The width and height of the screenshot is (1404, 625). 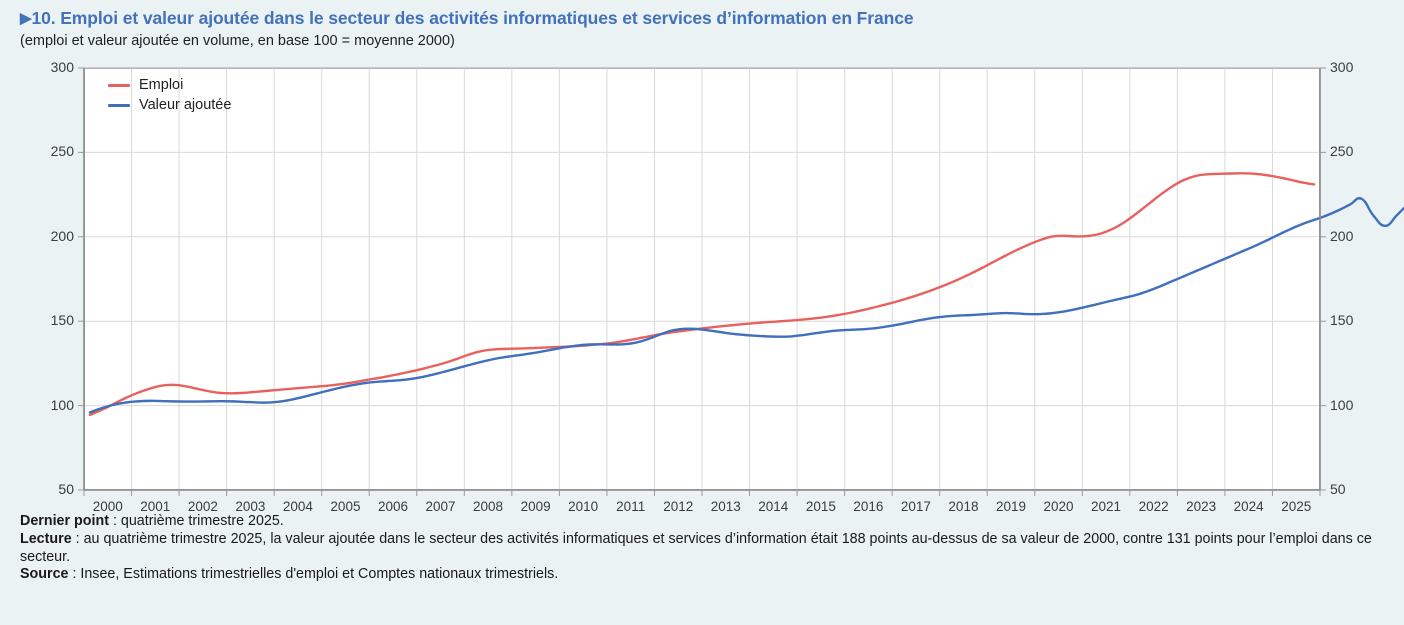 I want to click on x-axis-tick-label: 2020, so click(x=1058, y=506).